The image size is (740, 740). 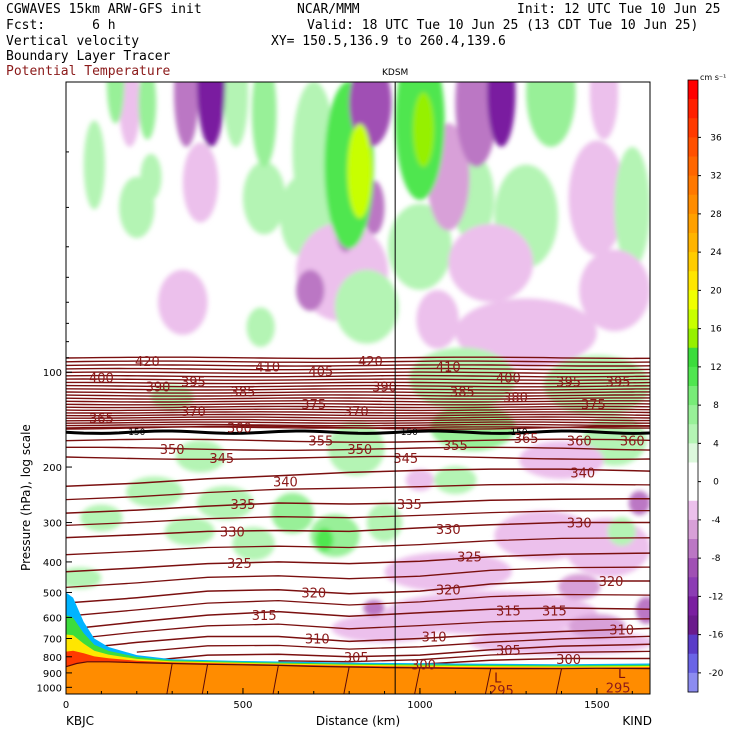 What do you see at coordinates (448, 368) in the screenshot?
I see `theta-label: 410` at bounding box center [448, 368].